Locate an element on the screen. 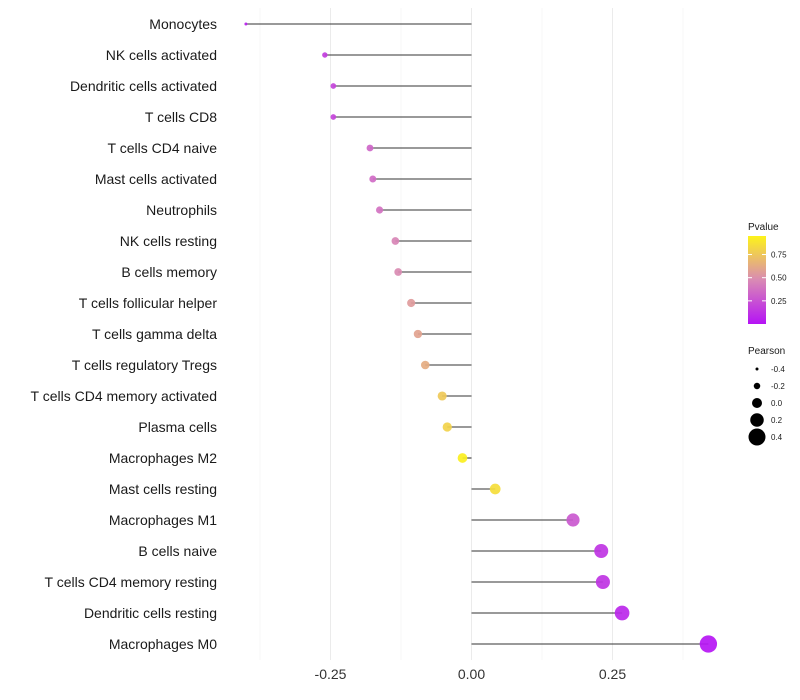 This screenshot has height=700, width=800. category-label: Macrophages M1 is located at coordinates (163, 520).